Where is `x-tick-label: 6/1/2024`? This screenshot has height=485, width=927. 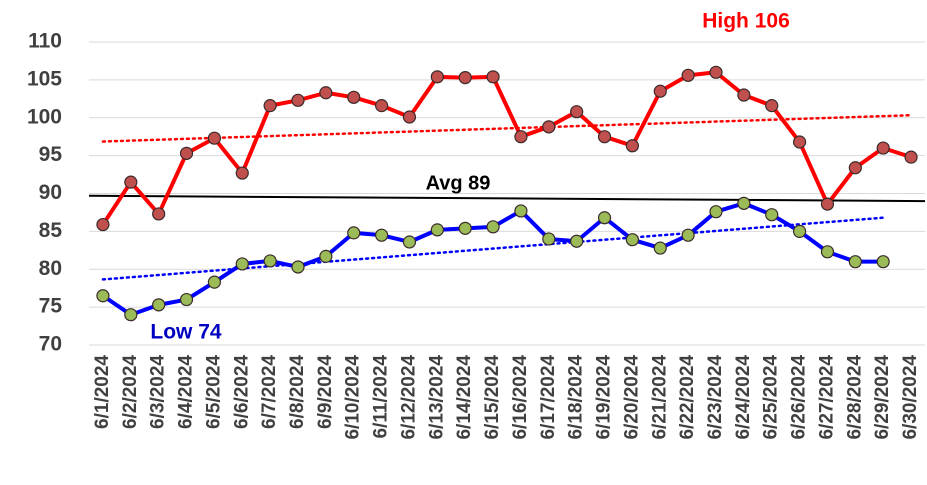 x-tick-label: 6/1/2024 is located at coordinates (102, 392).